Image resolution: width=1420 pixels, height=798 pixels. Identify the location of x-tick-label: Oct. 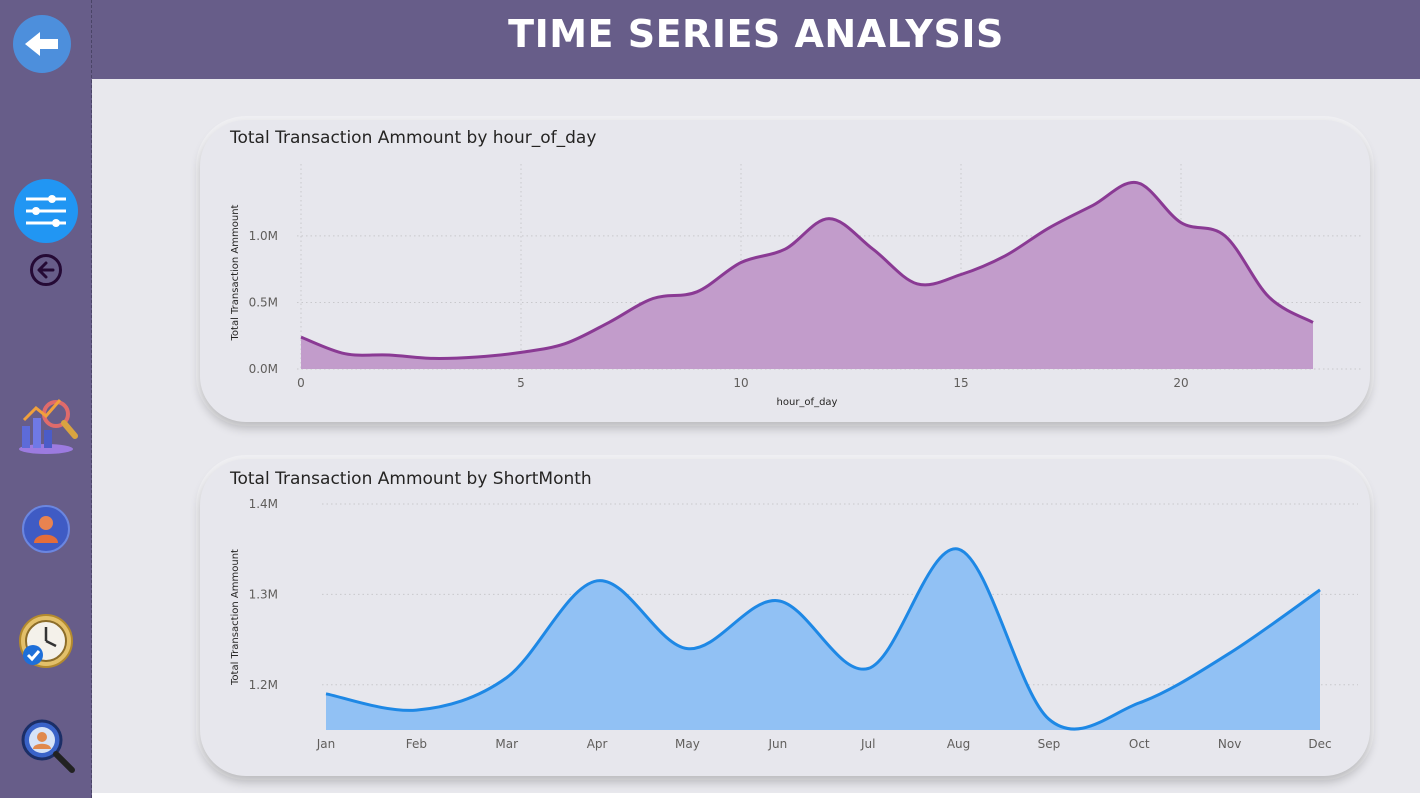
(1139, 744).